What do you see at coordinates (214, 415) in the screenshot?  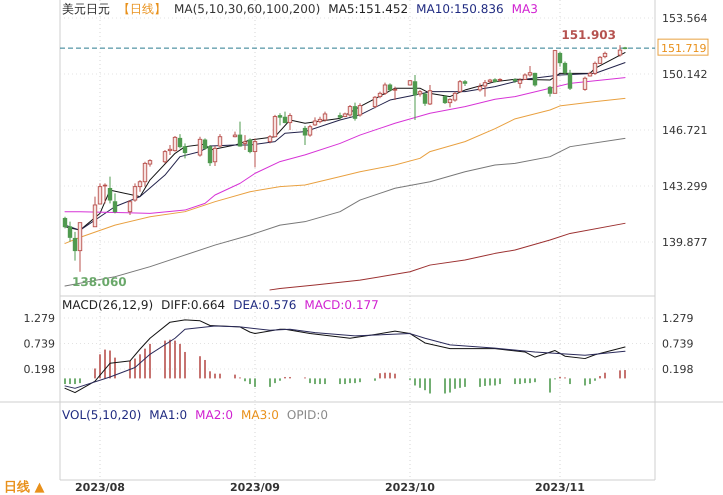 I see `annotation: MA2:0` at bounding box center [214, 415].